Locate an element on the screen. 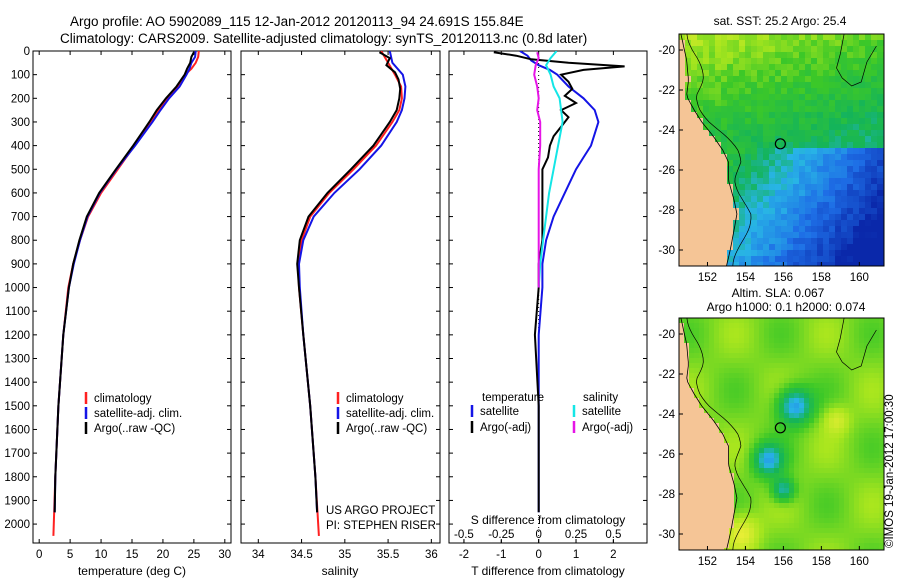 The width and height of the screenshot is (900, 580). isobath-contour is located at coordinates (719, 150).